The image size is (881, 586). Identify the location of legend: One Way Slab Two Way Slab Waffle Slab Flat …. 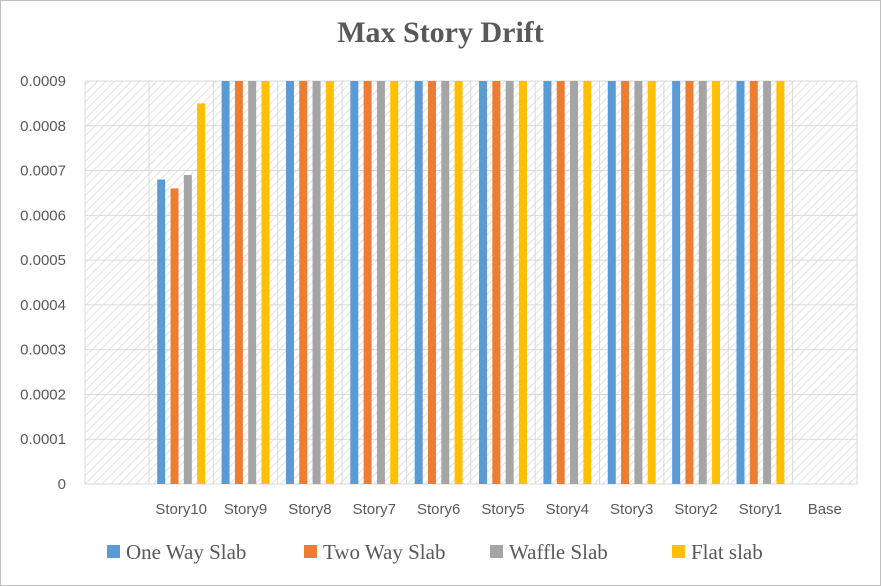
(435, 552).